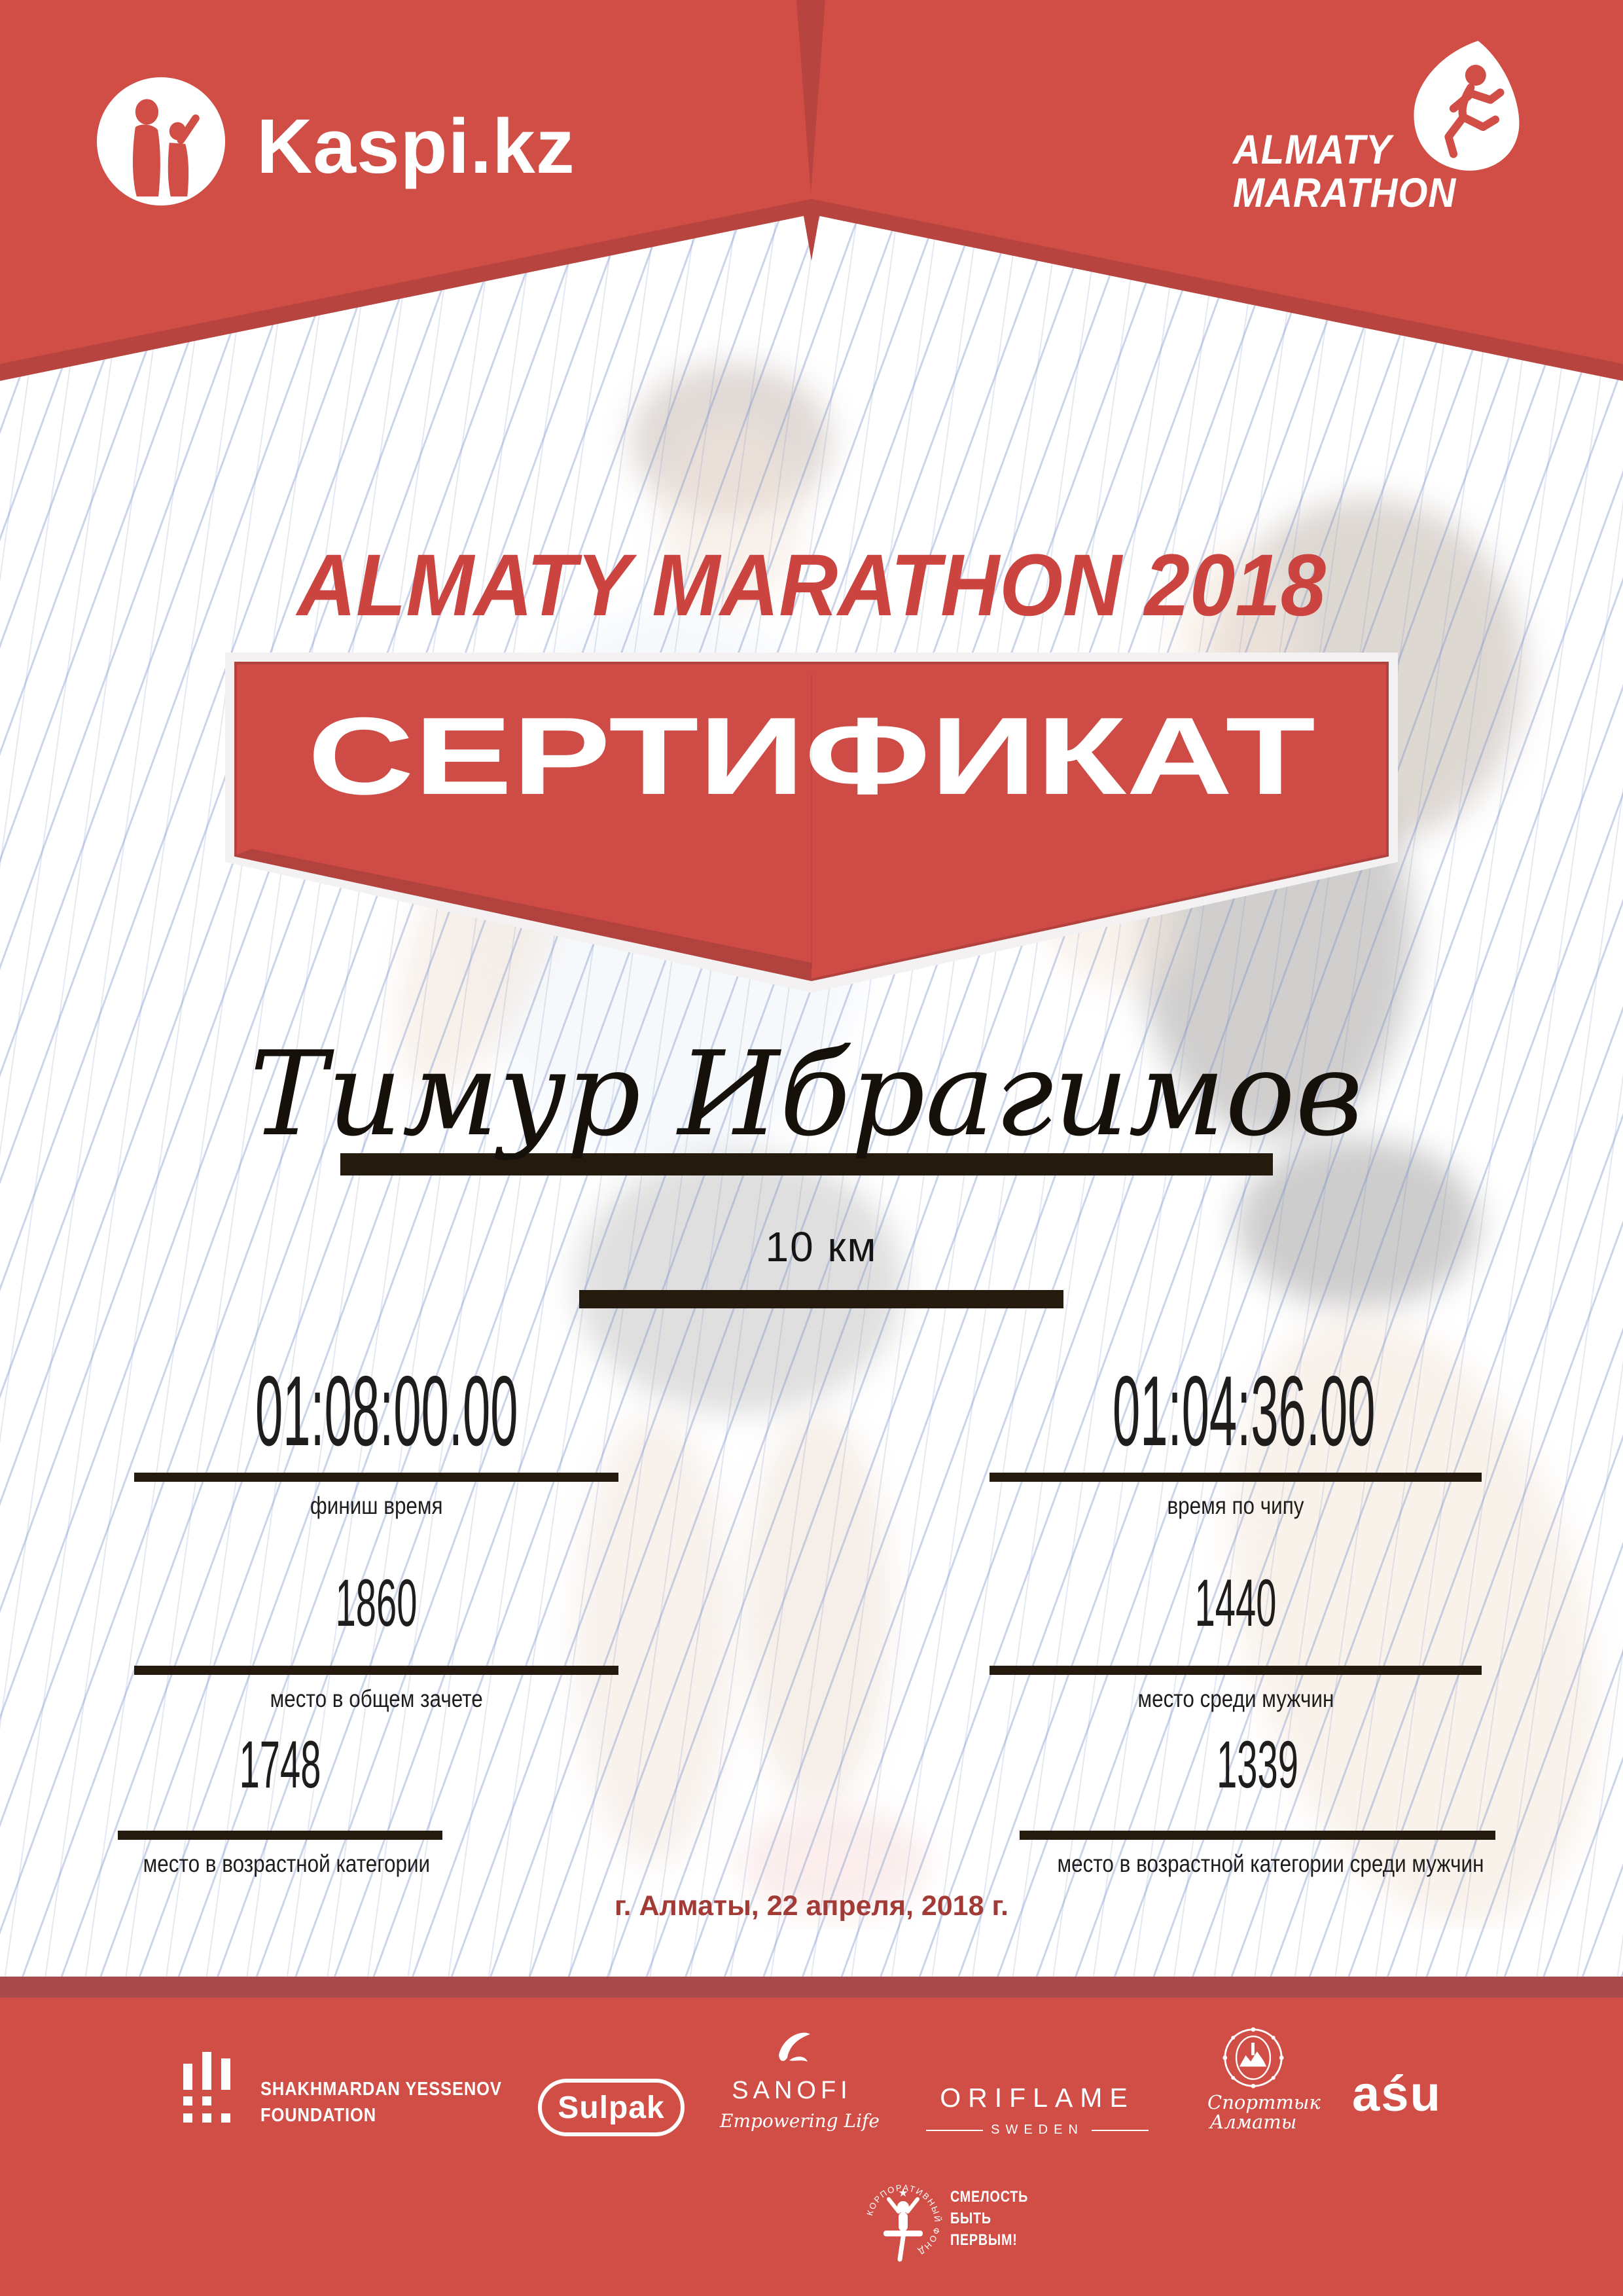 The height and width of the screenshot is (2296, 1623). What do you see at coordinates (1235, 1698) in the screenshot?
I see `stat-label: место среди мужчин` at bounding box center [1235, 1698].